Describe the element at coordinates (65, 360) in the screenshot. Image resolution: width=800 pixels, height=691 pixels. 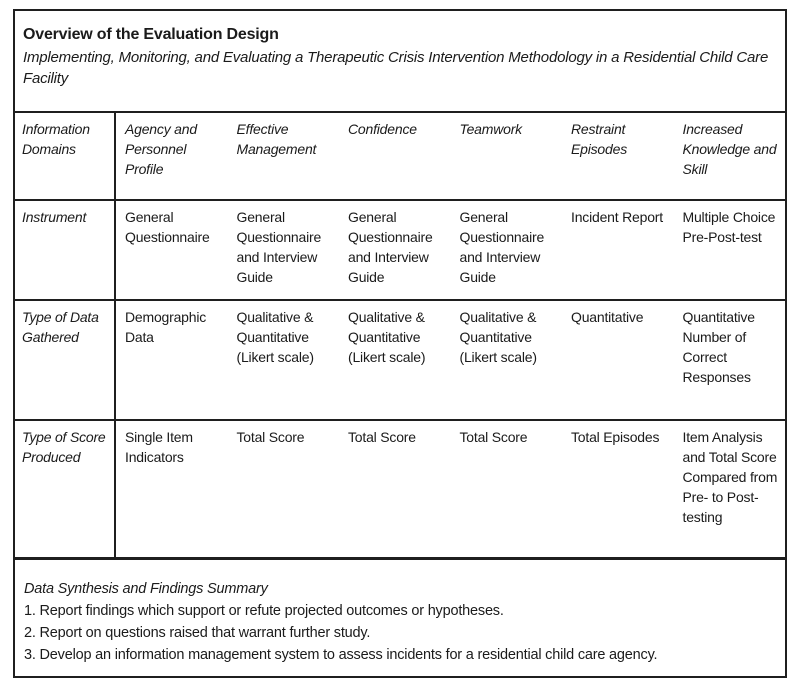
I see `row-label-type-of-data-gathered: Type of Data Gathered` at that location.